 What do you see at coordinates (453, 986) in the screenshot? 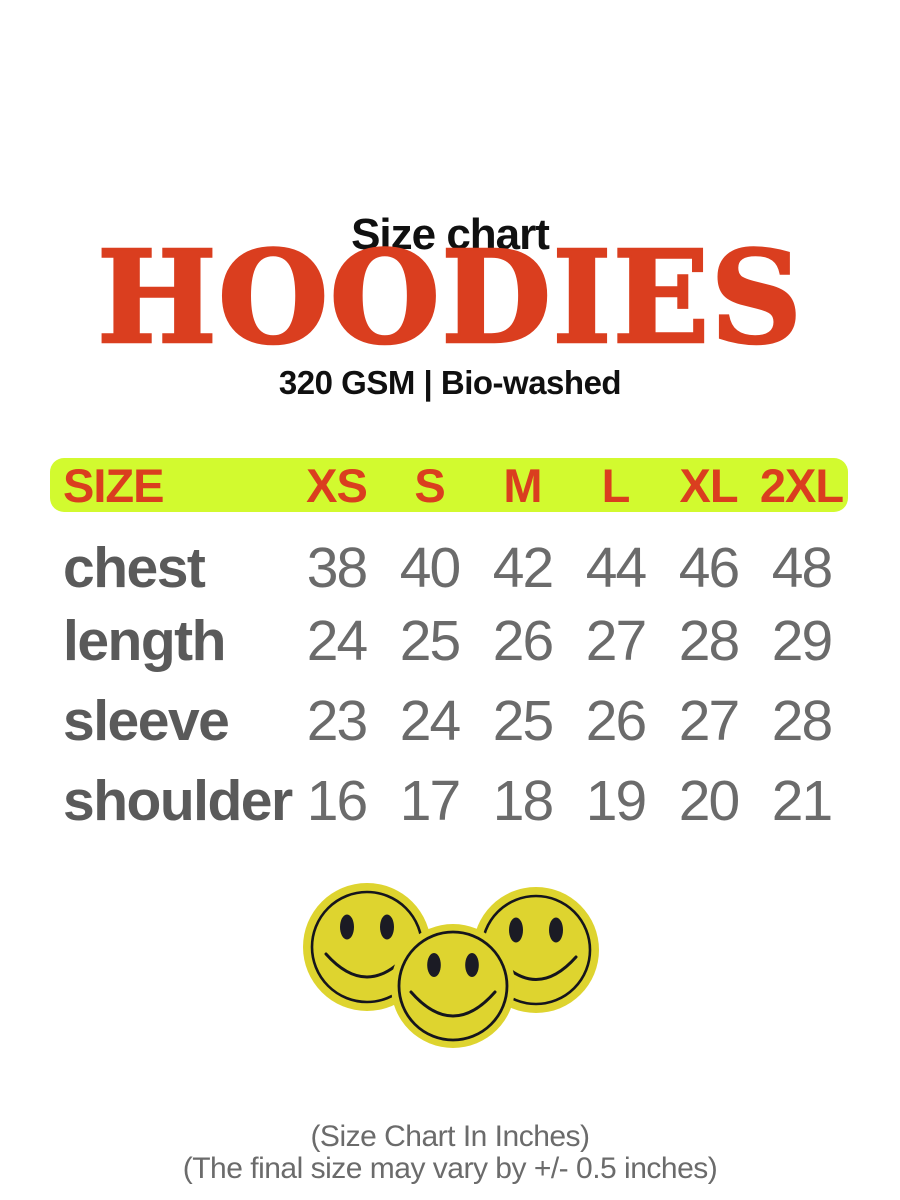
I see `smiley-face-front` at bounding box center [453, 986].